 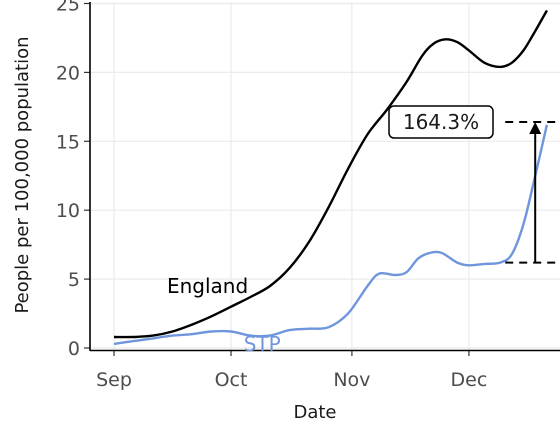 I want to click on series-label-england: England, so click(x=207, y=286).